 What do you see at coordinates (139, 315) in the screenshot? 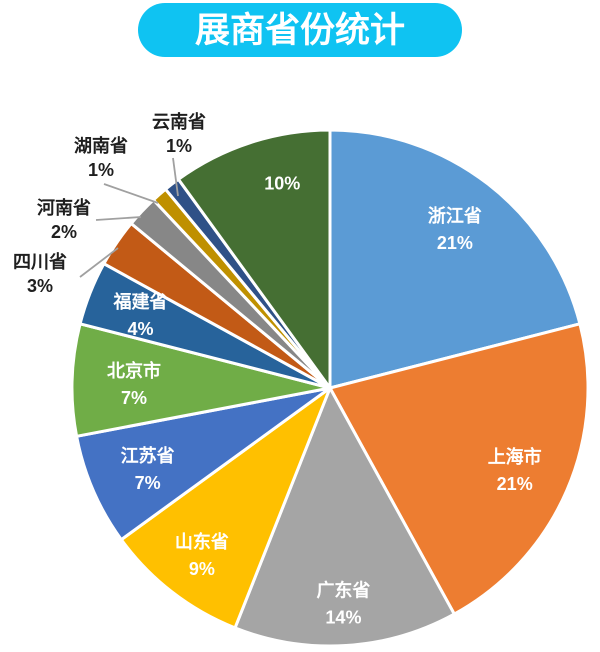
I see `slice-label-福建省: 福建省 4%` at bounding box center [139, 315].